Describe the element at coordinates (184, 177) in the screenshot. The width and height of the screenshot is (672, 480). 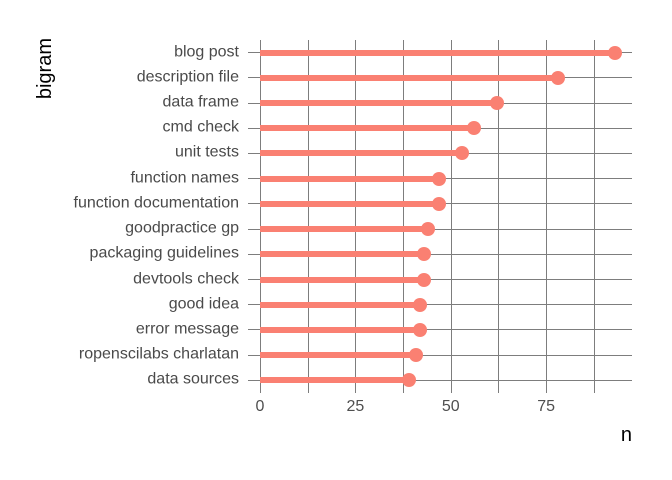
I see `category-label: function names` at that location.